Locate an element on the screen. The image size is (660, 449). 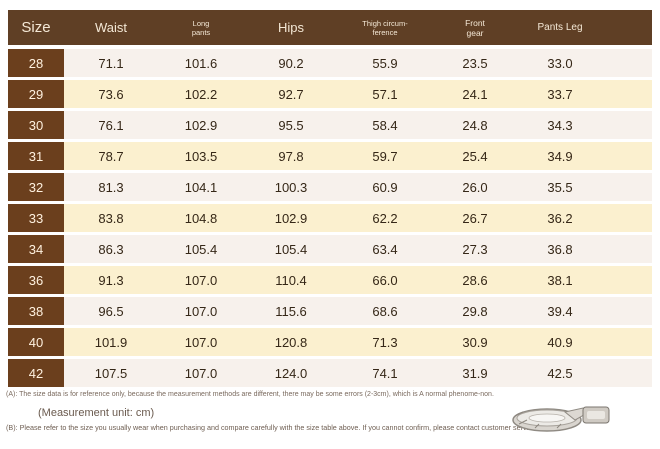
long-pants-cell: 102.2 is located at coordinates (201, 94).